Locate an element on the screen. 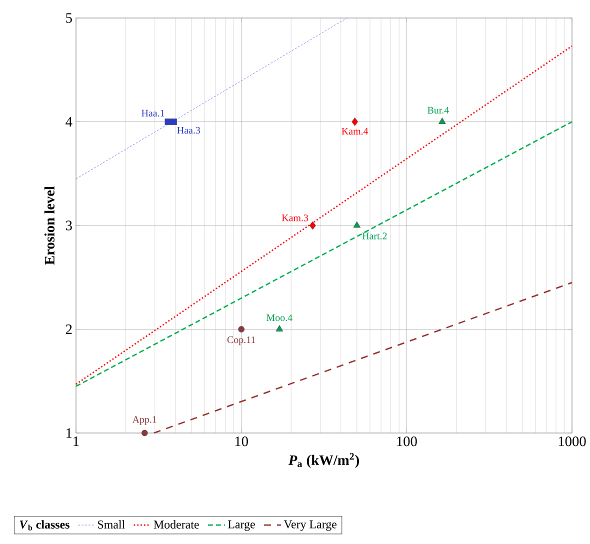 The height and width of the screenshot is (544, 590). x-tick-label: 10 is located at coordinates (241, 441).